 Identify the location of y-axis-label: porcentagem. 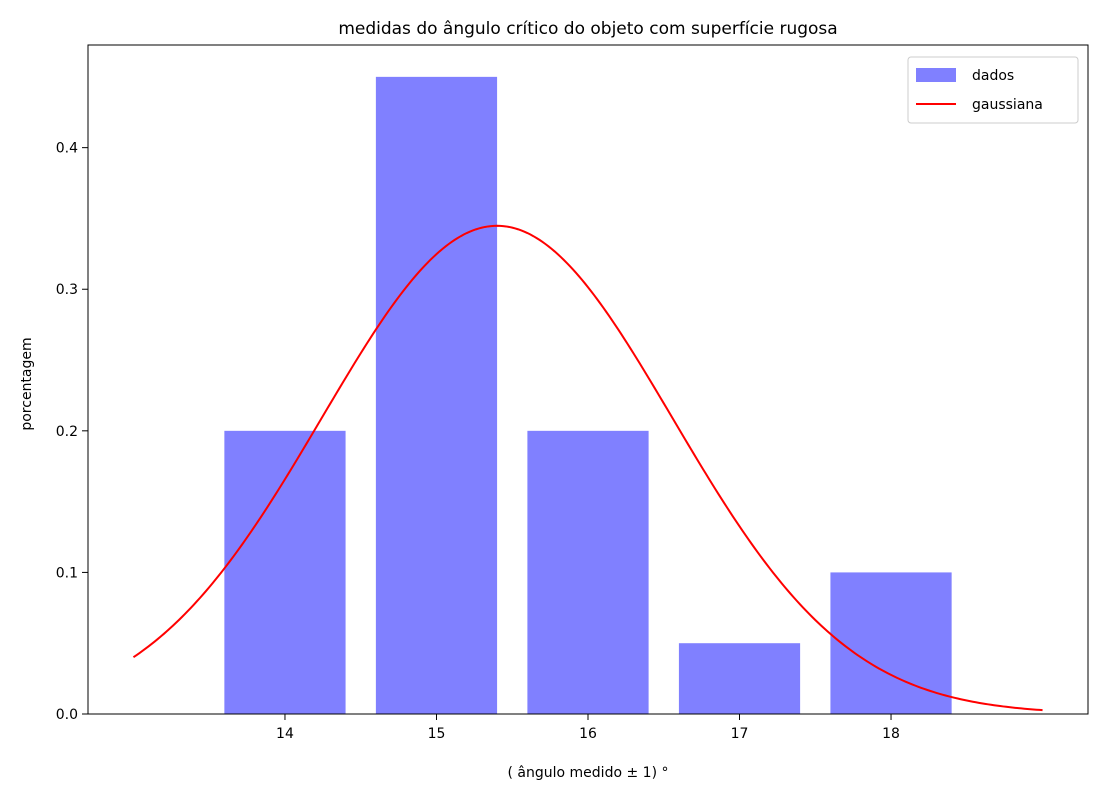
(27, 383).